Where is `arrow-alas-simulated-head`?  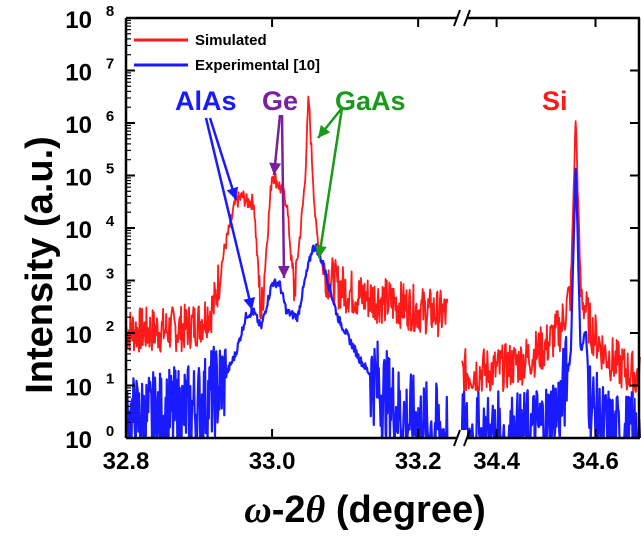
arrow-alas-simulated-head is located at coordinates (232, 193).